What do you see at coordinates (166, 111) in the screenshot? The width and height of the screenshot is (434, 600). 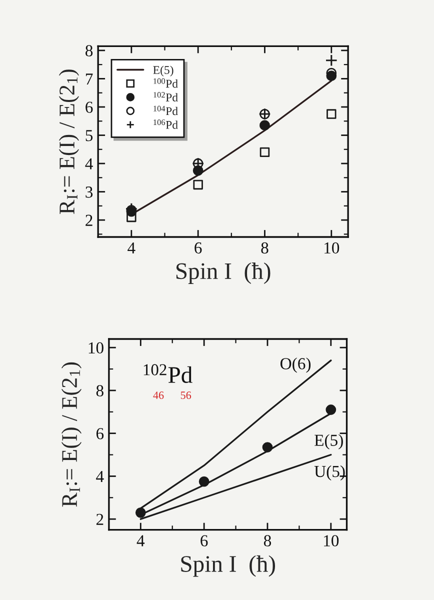 I see `legend-label: $^{104}$Pd` at bounding box center [166, 111].